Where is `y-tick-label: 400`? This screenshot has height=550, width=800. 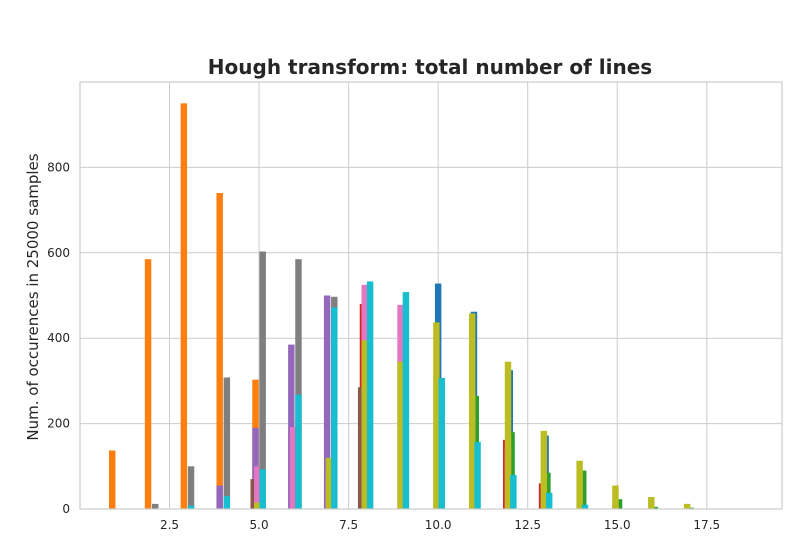
y-tick-label: 400 is located at coordinates (58, 338).